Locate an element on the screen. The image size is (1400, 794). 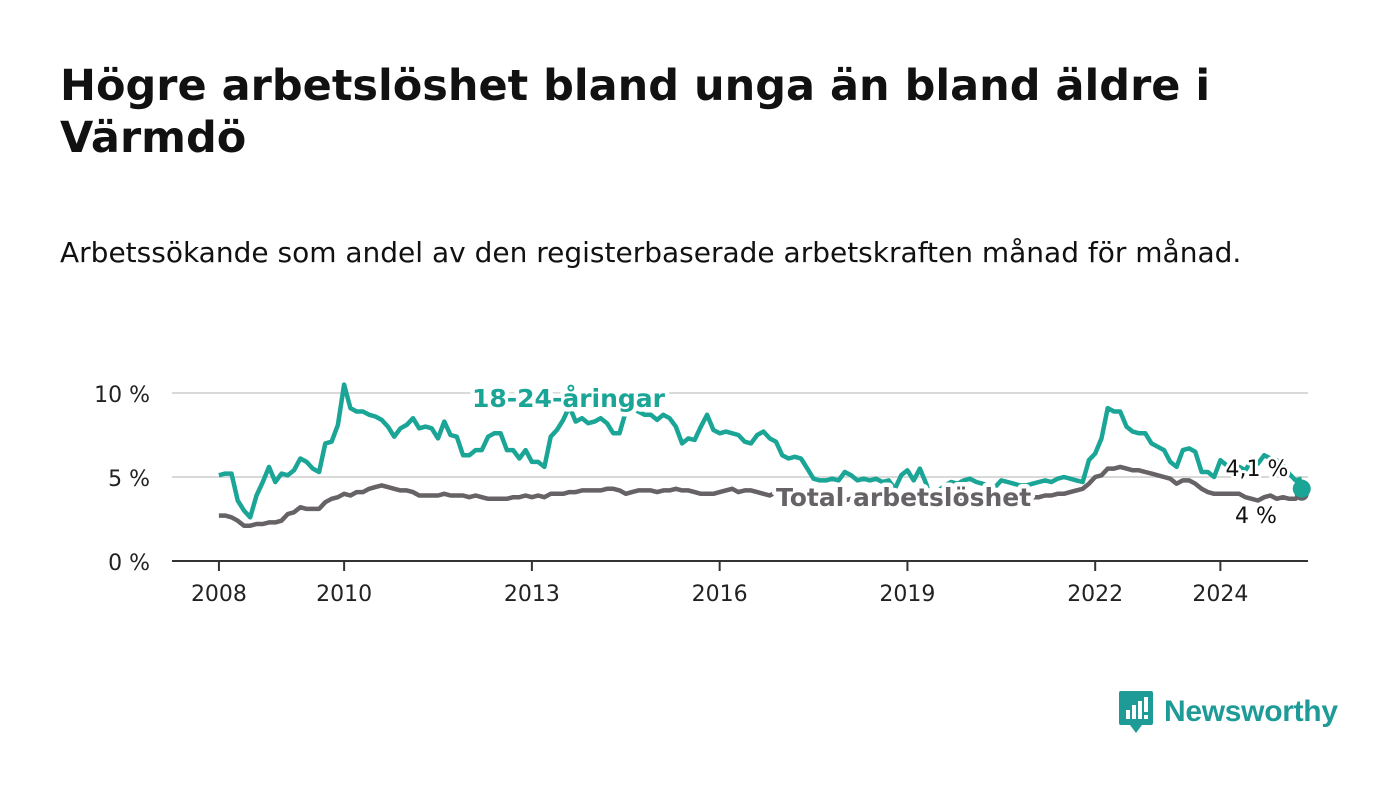
series-label-total: Total arbetslöshet is located at coordinates (903, 497).